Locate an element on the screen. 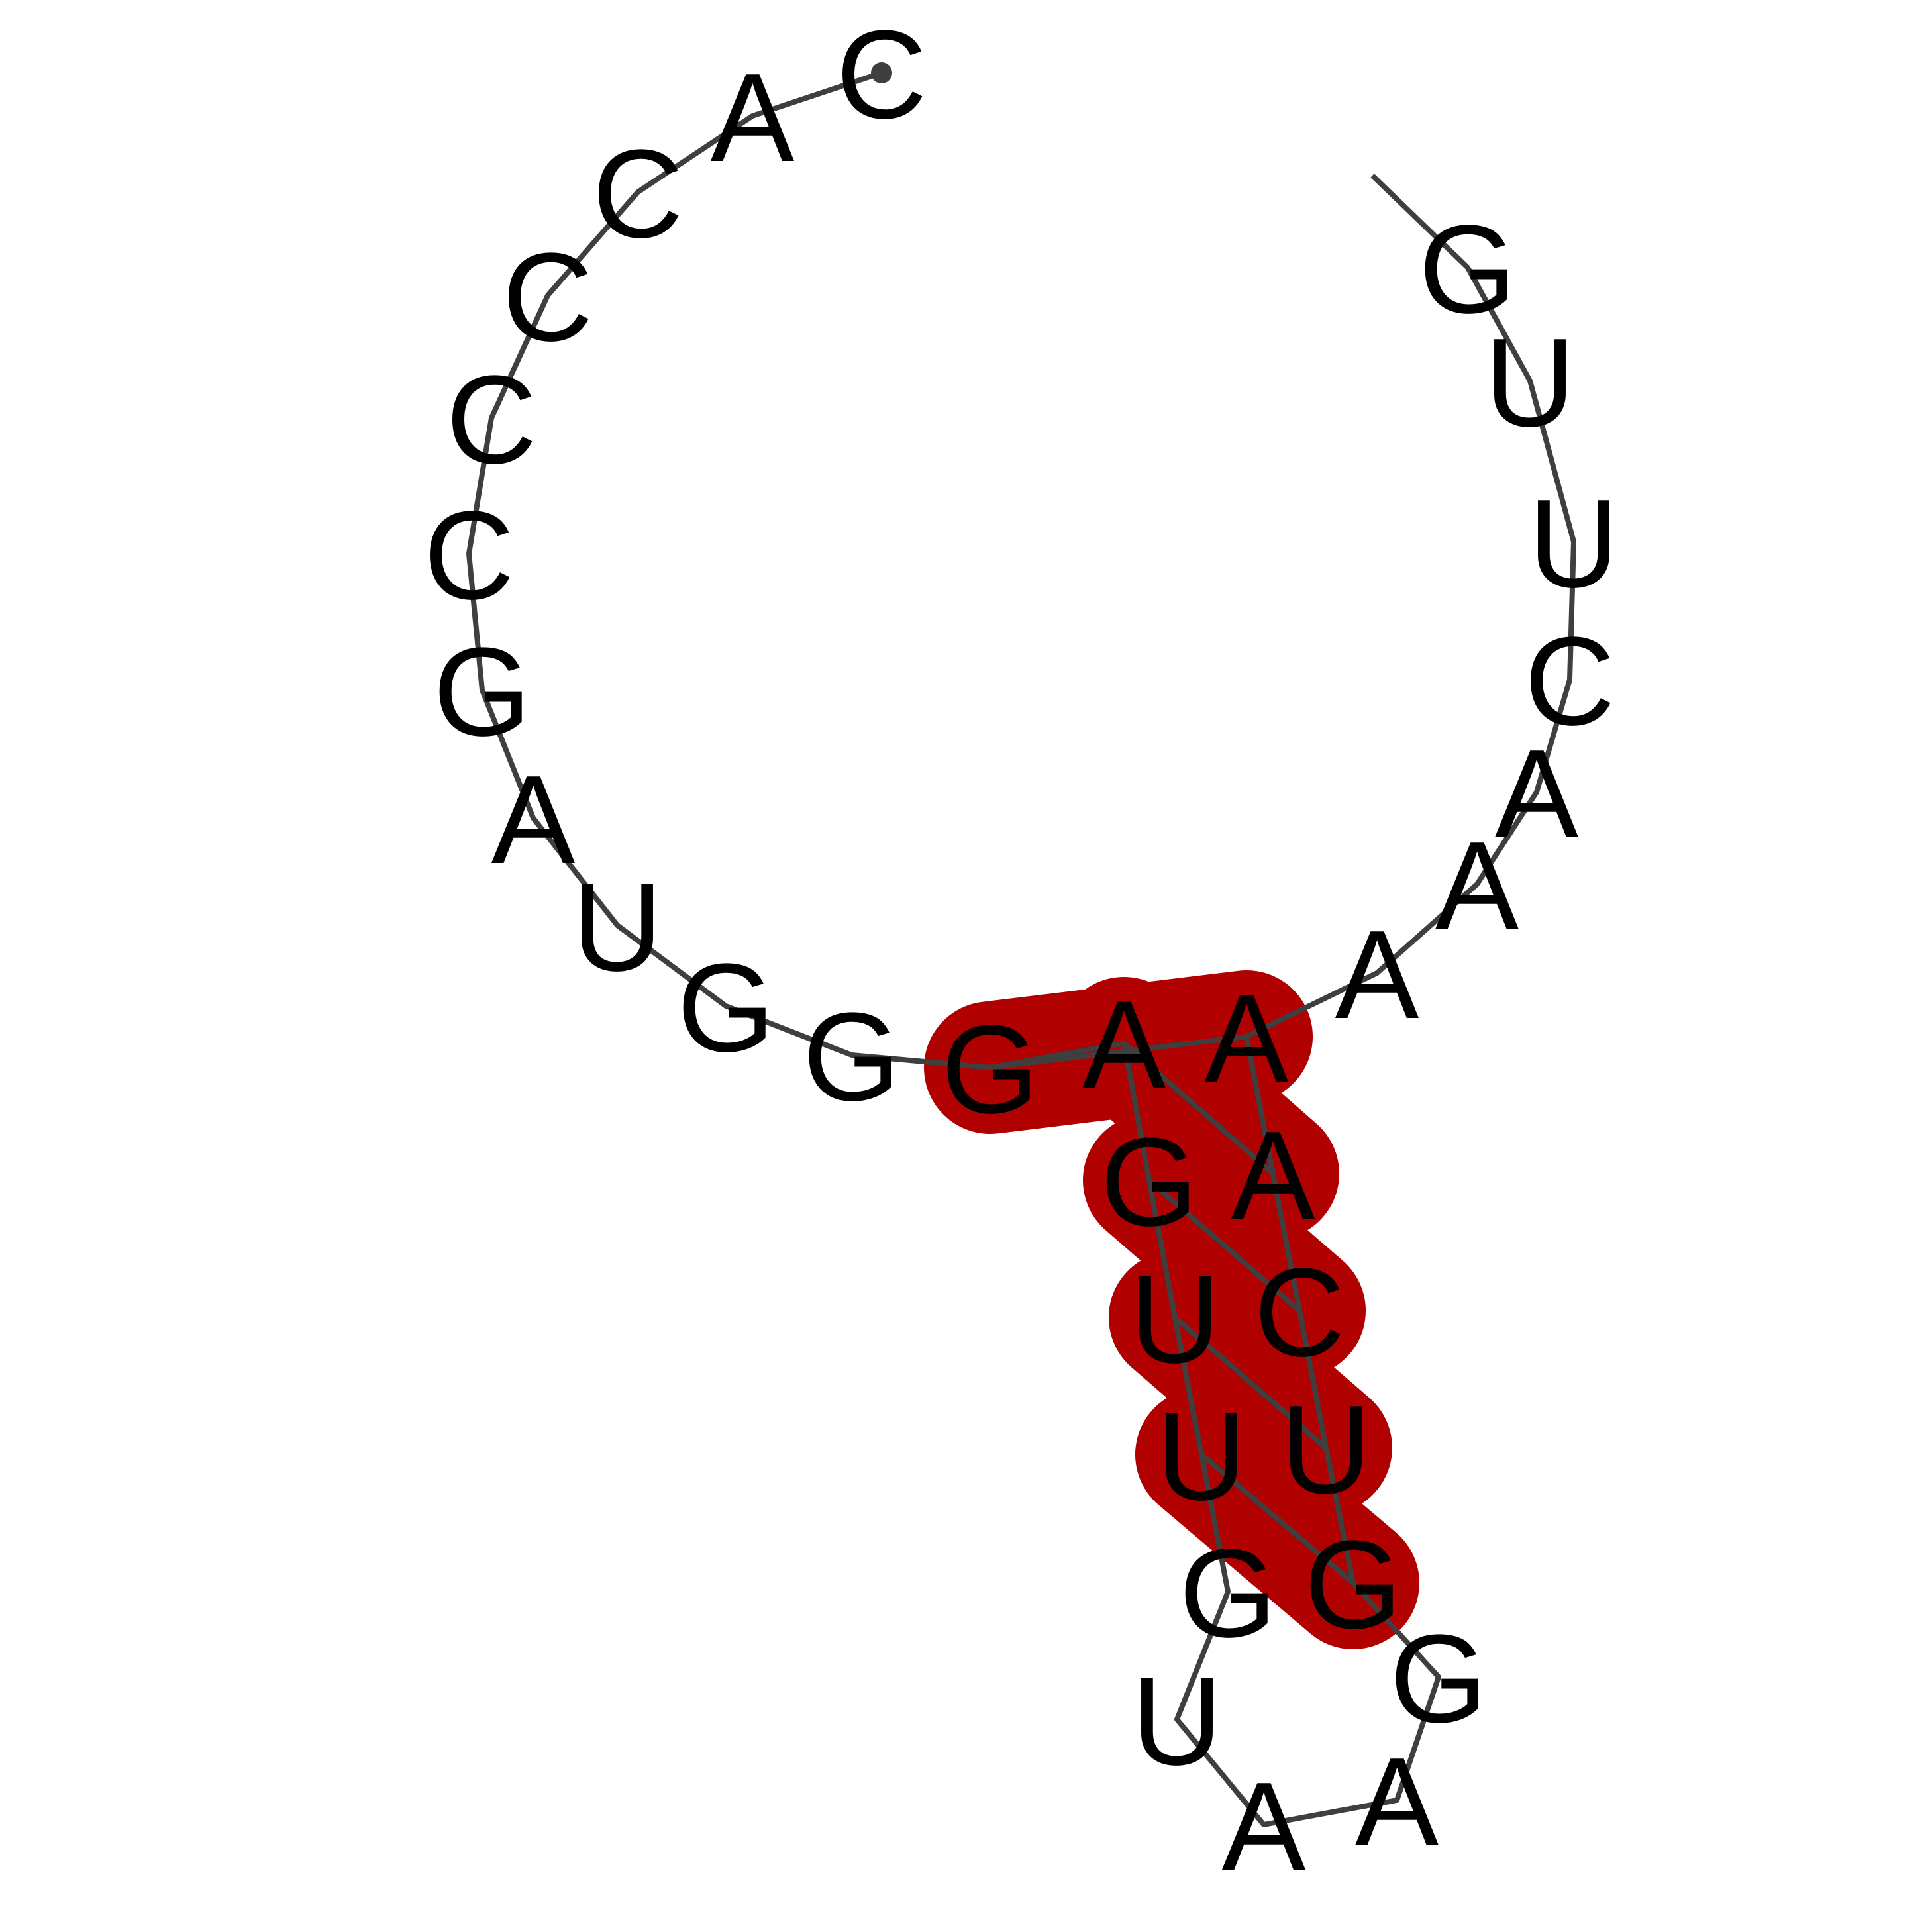  base-pair-bonds is located at coordinates (1172, 1310).